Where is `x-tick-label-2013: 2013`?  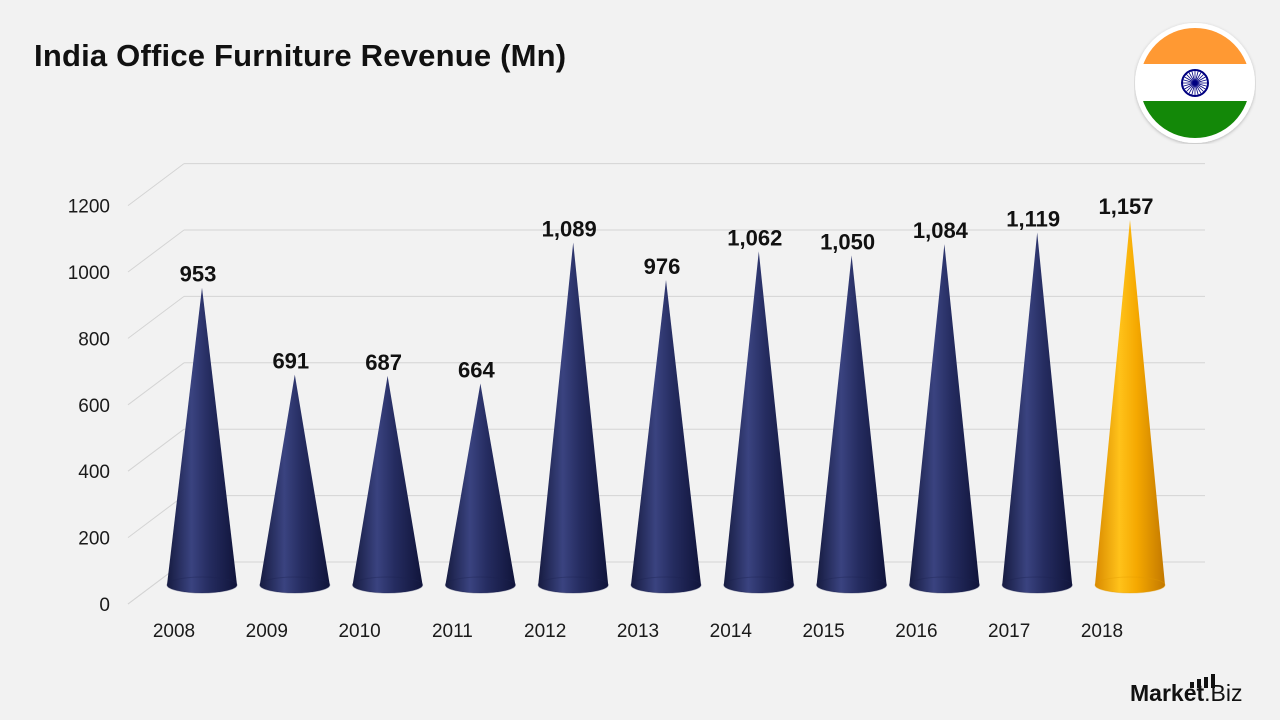
x-tick-label-2013: 2013 is located at coordinates (638, 631).